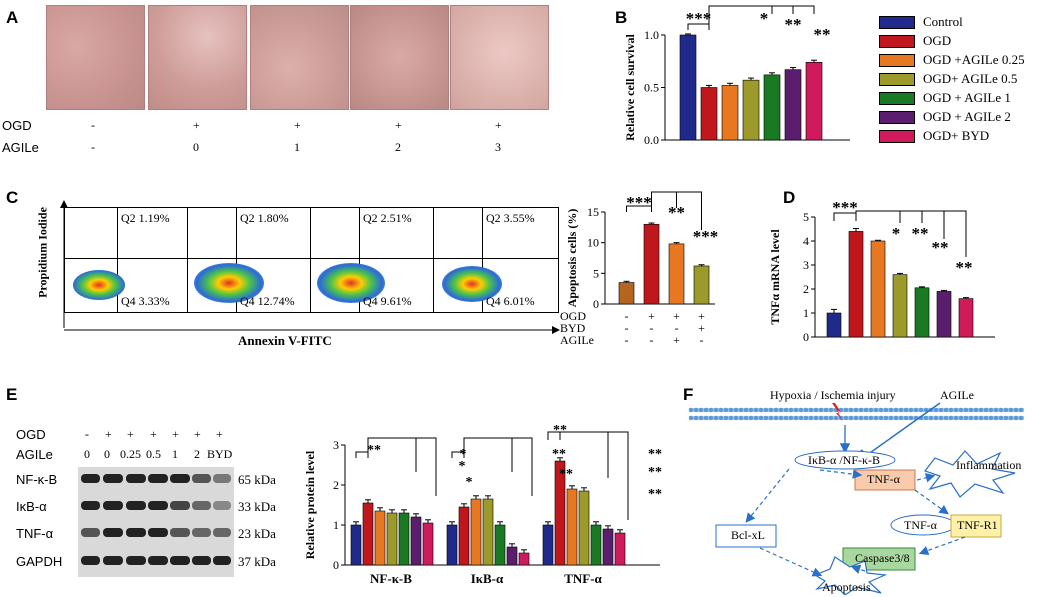  What do you see at coordinates (676, 316) in the screenshot?
I see `row-value: +` at bounding box center [676, 316].